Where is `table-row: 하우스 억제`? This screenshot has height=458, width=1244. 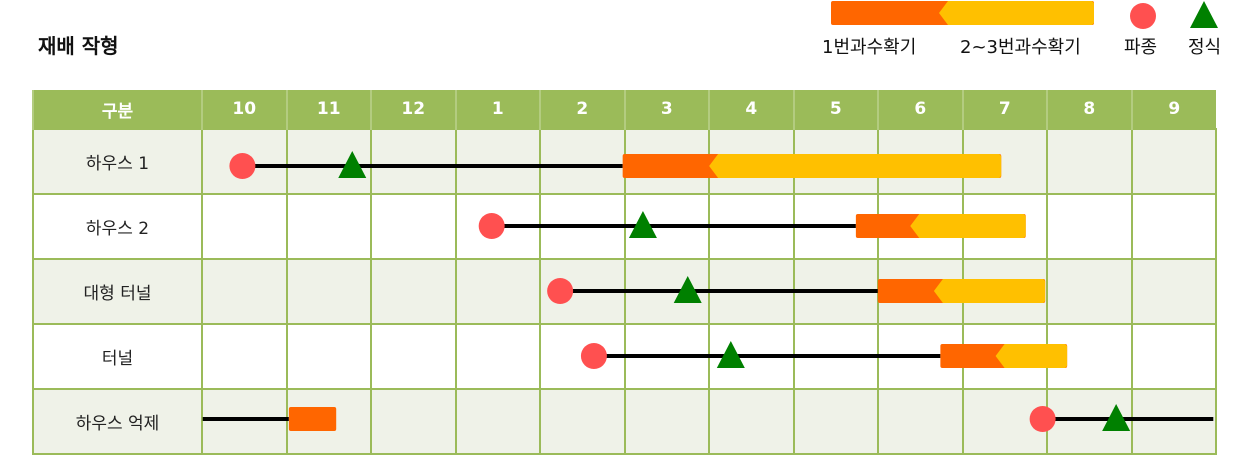 table-row: 하우스 억제 is located at coordinates (624, 421).